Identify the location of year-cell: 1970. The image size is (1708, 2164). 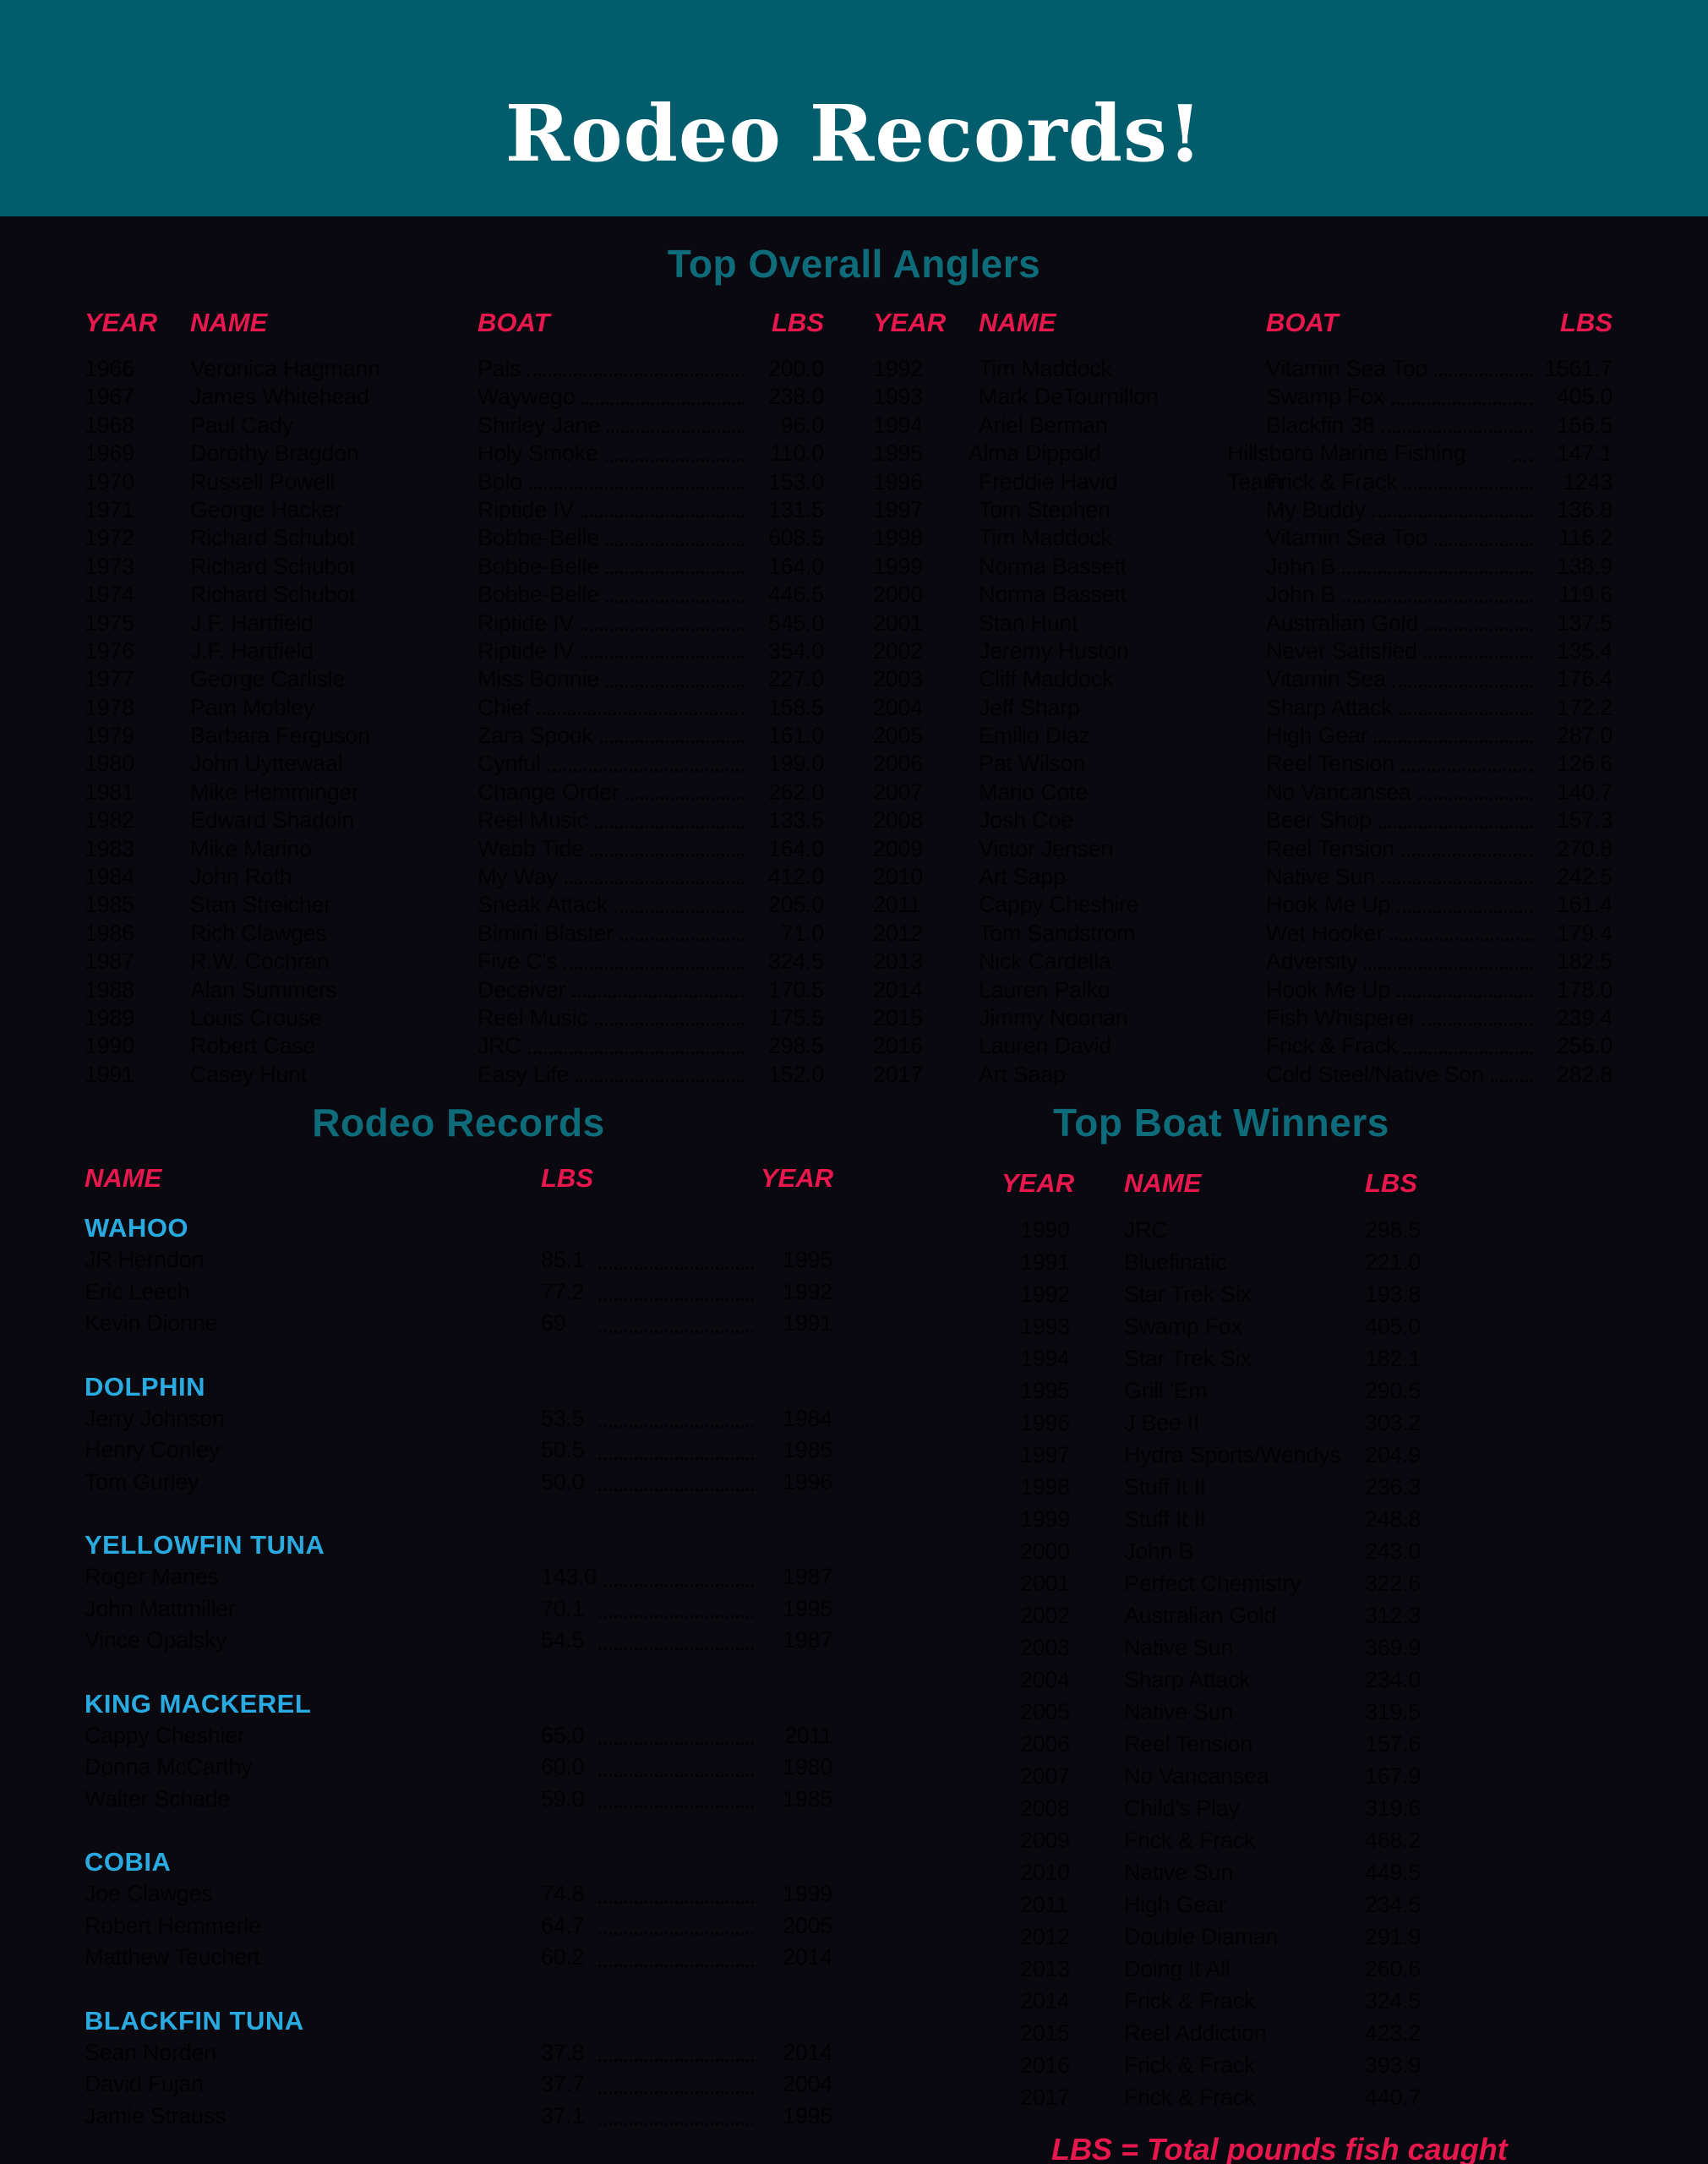
(109, 481).